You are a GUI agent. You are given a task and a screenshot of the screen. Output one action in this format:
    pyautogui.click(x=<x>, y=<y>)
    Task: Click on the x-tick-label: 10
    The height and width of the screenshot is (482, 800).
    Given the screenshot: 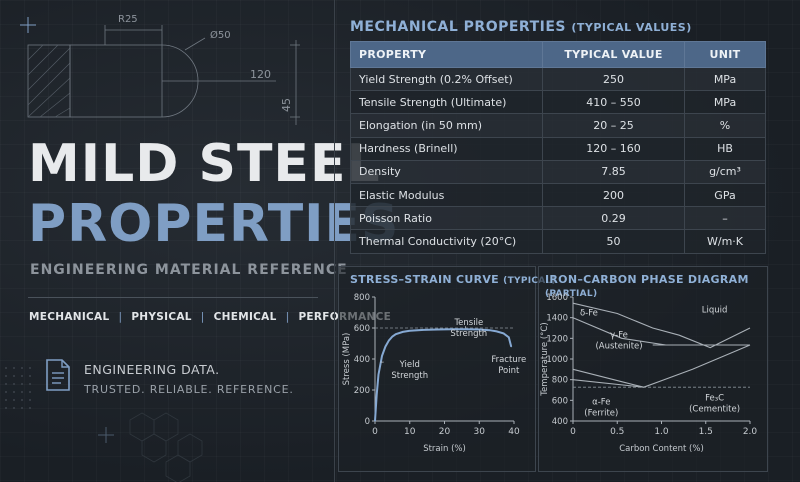 What is the action you would take?
    pyautogui.click(x=410, y=432)
    